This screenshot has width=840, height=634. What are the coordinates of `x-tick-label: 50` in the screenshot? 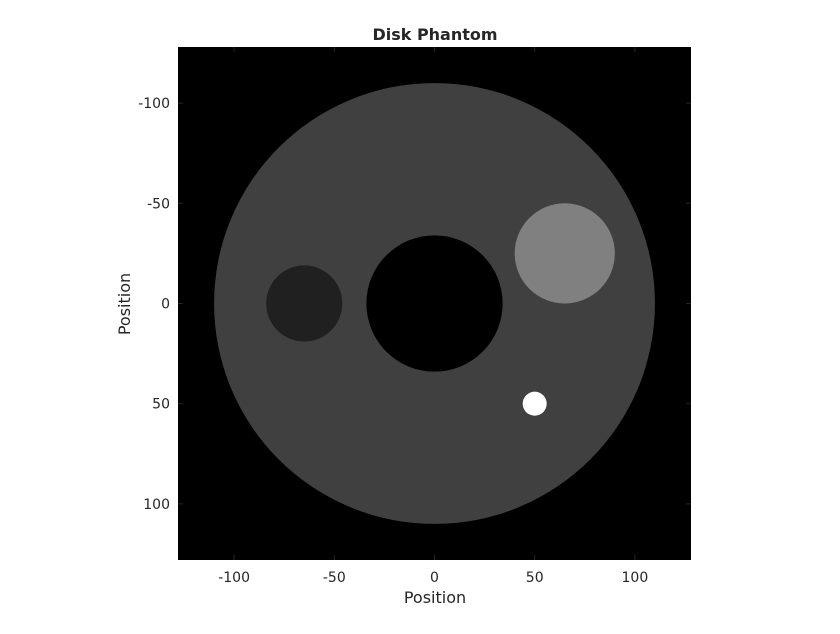 It's located at (535, 578).